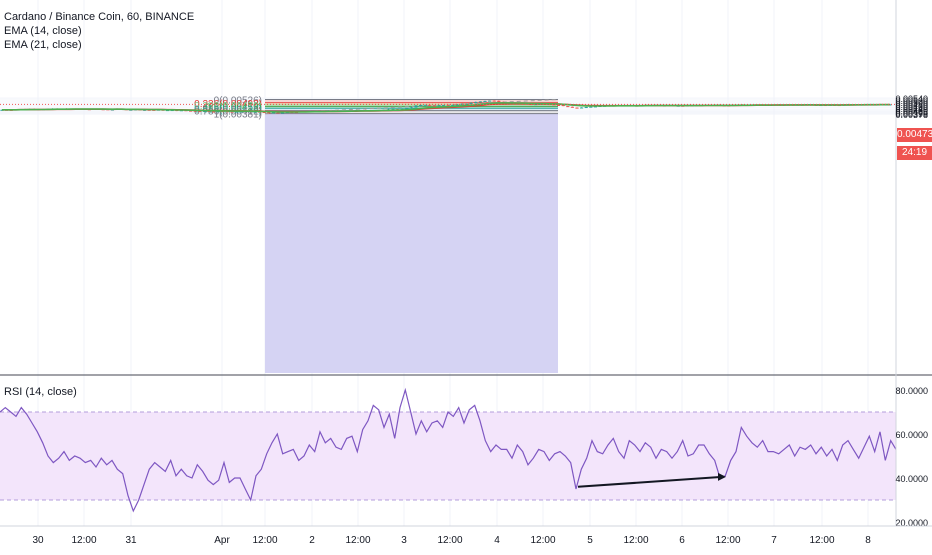 The width and height of the screenshot is (932, 555). I want to click on time-tick: 5, so click(590, 540).